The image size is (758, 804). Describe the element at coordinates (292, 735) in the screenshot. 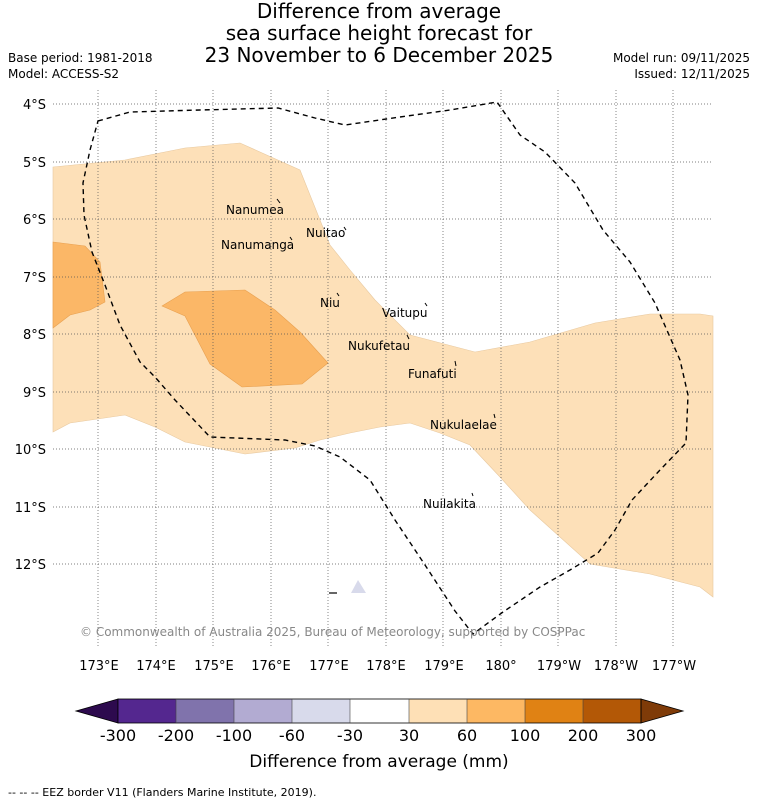

I see `colorbar-label-neg60: -60` at that location.